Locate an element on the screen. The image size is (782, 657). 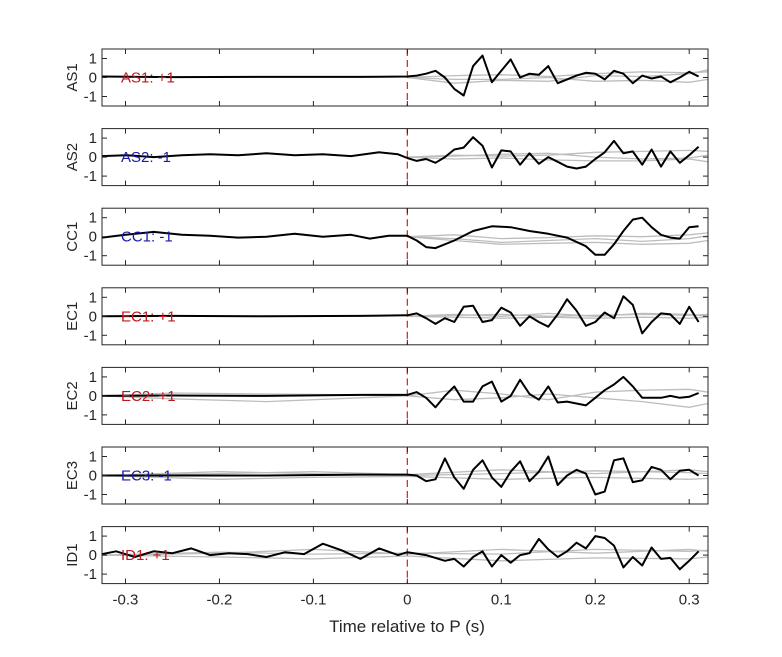
x-axis: -0.3 -0.2 -0.1 0 0.1 0.2 0.3 is located at coordinates (406, 600).